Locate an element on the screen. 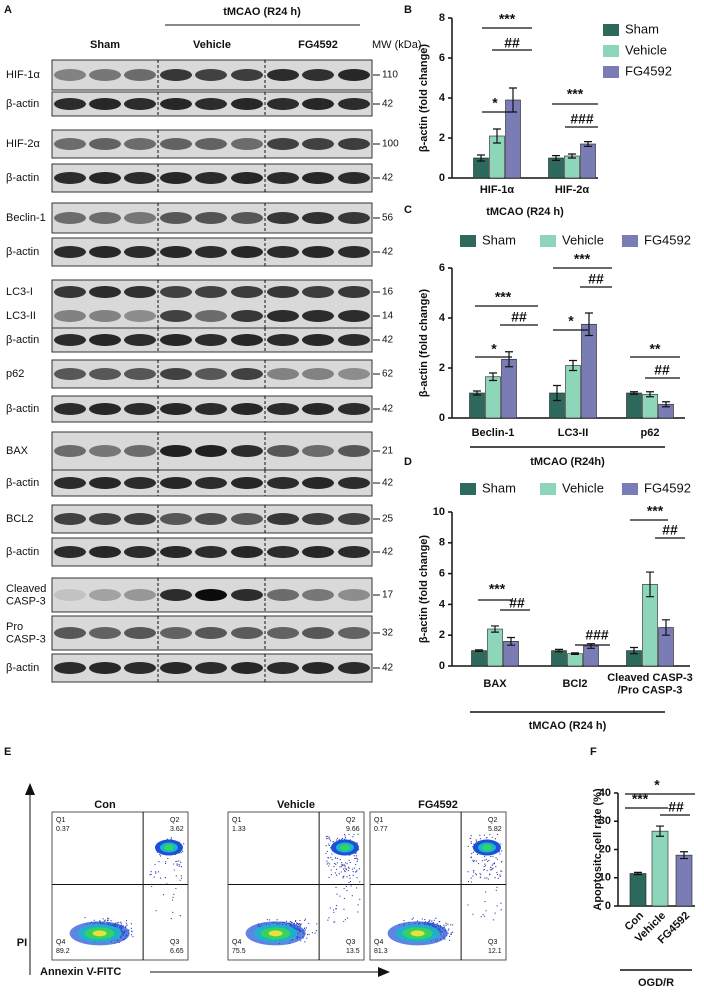 The width and height of the screenshot is (704, 992). group-label: Vehicle is located at coordinates (212, 45).